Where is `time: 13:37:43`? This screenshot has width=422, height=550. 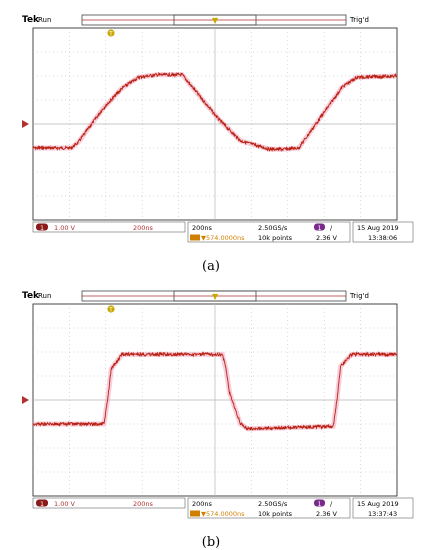 time: 13:37:43 is located at coordinates (382, 514).